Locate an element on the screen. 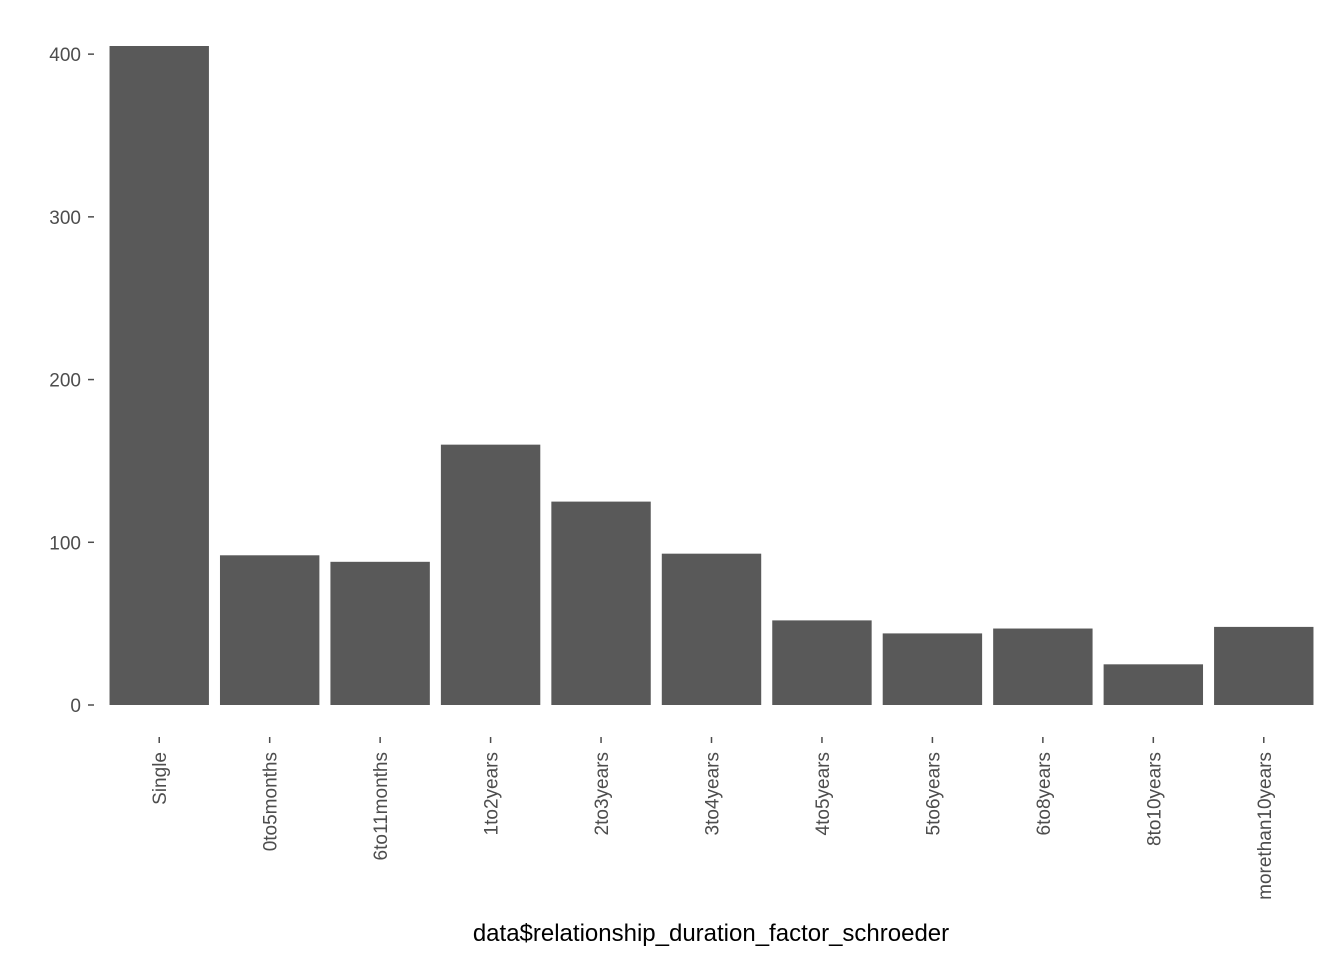  bar-morethan10years is located at coordinates (1264, 665).